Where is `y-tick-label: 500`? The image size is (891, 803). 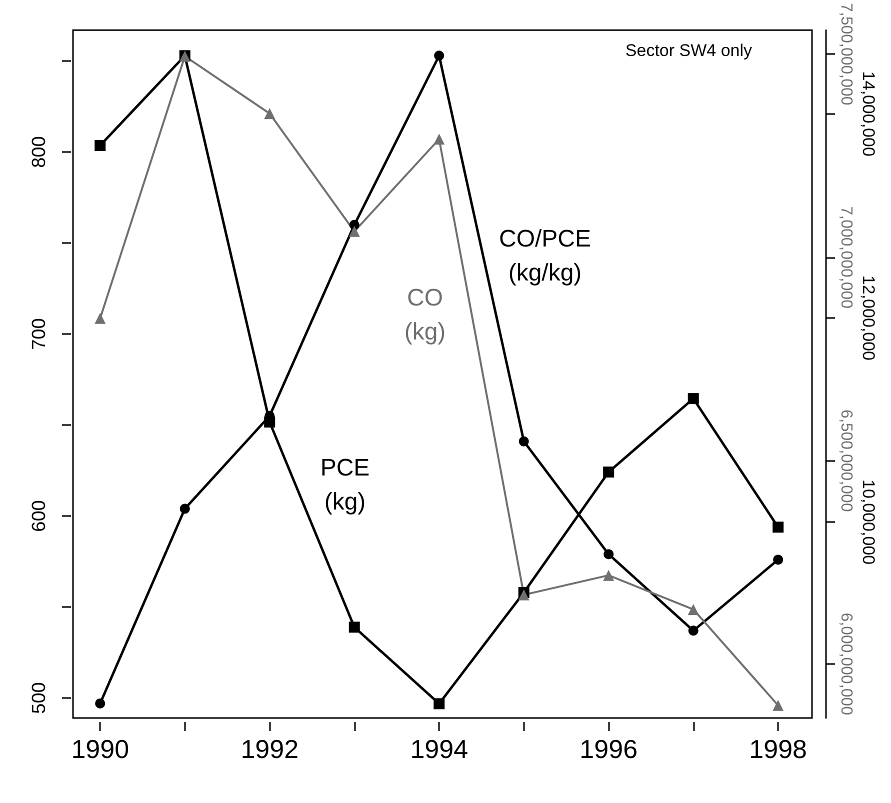 y-tick-label: 500 is located at coordinates (39, 698).